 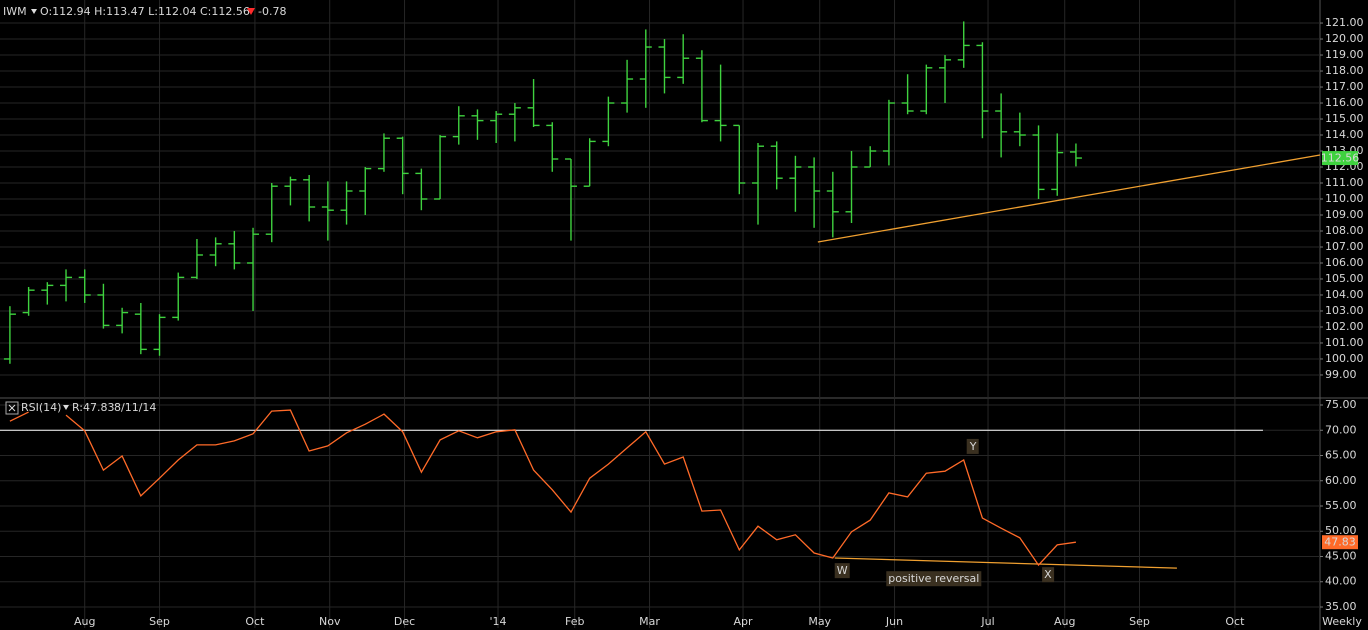 I want to click on annotation: W, so click(x=842, y=570).